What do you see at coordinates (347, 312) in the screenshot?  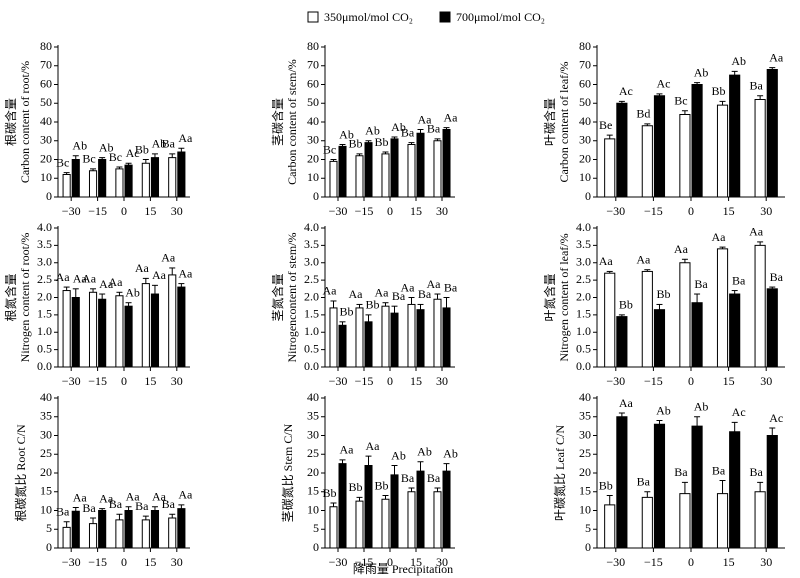 I see `significance-label: Bb` at bounding box center [347, 312].